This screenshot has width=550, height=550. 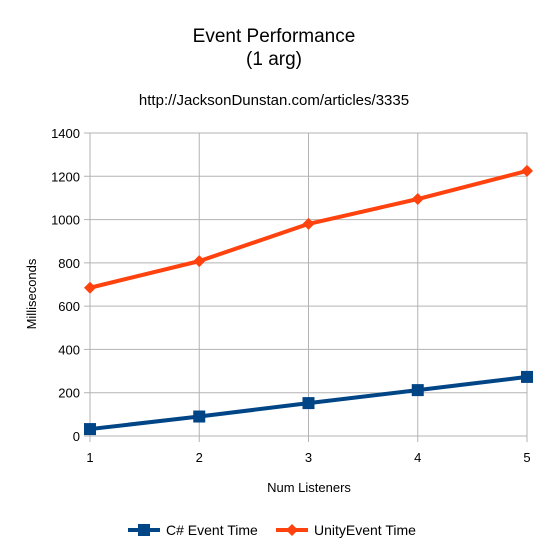 I want to click on y-tick-labels: 0 200 400 600 800 1000 1200 1400, so click(x=65, y=285).